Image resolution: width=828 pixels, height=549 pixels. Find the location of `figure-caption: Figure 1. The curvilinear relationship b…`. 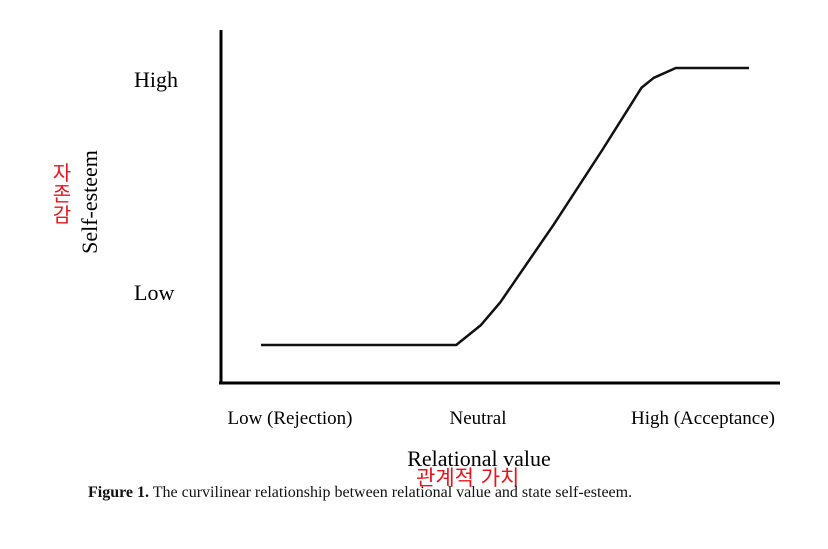

figure-caption: Figure 1. The curvilinear relationship b… is located at coordinates (448, 493).